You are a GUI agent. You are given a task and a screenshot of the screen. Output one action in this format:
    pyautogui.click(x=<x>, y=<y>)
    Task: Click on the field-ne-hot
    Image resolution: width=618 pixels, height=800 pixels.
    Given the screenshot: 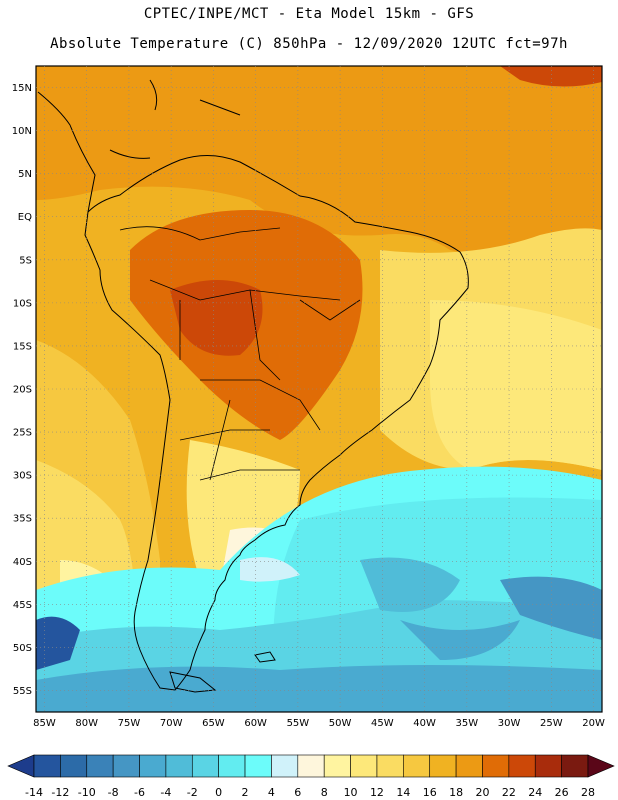 What is the action you would take?
    pyautogui.click(x=551, y=76)
    